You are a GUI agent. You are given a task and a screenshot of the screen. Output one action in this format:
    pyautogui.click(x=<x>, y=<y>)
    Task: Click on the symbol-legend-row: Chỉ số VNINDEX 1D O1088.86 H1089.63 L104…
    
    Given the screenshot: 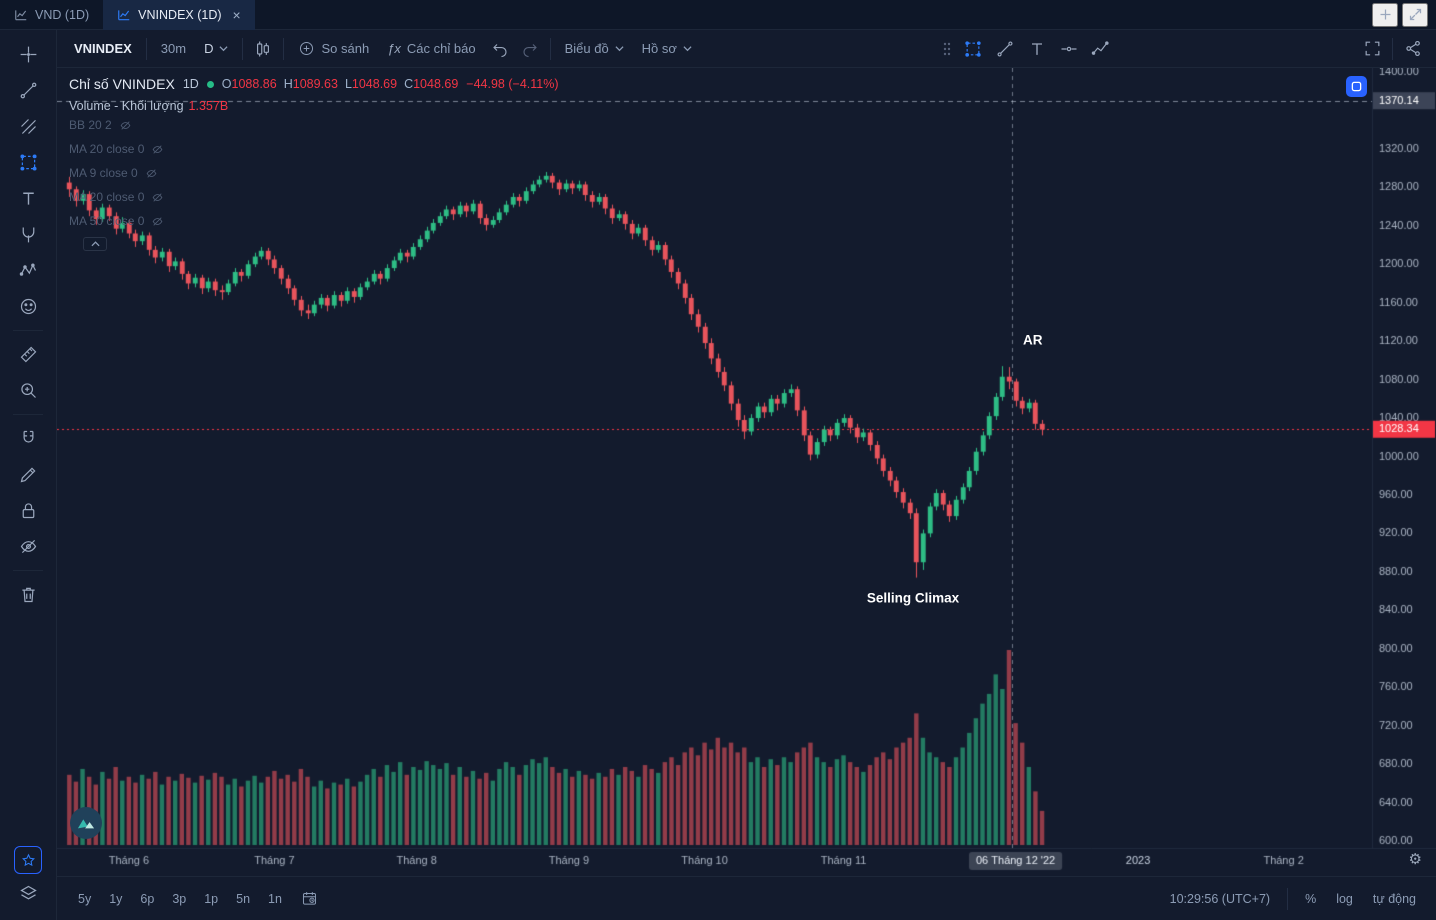 What is the action you would take?
    pyautogui.click(x=314, y=84)
    